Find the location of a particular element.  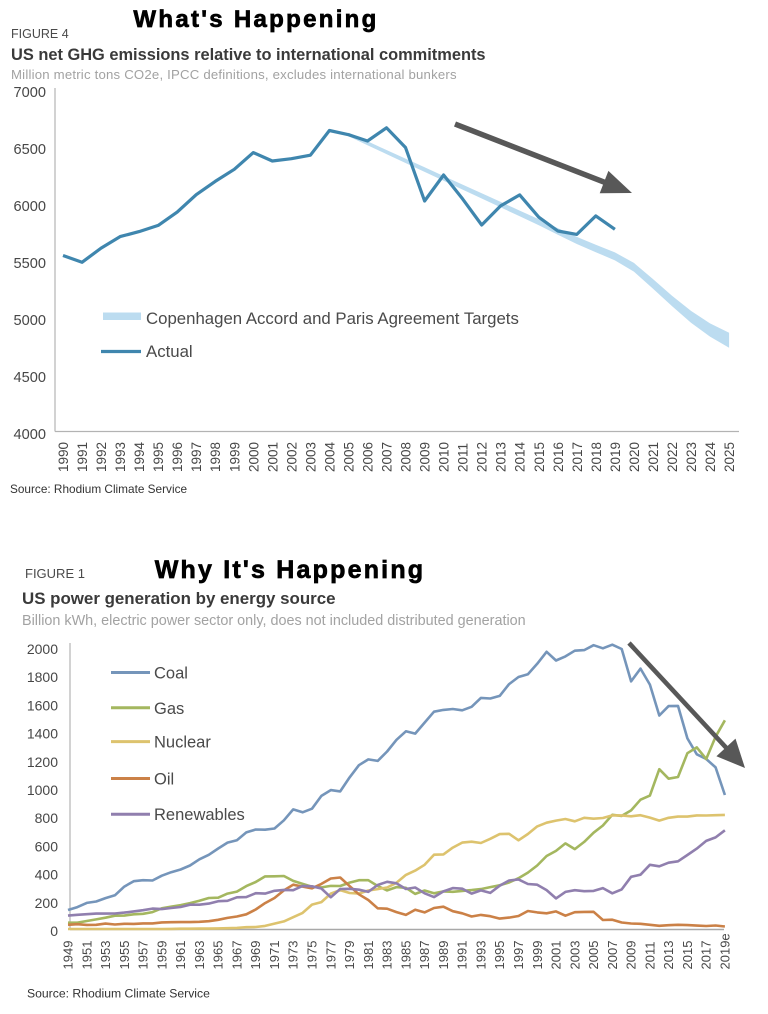

svg-text: What's Happening is located at coordinates (255, 19).